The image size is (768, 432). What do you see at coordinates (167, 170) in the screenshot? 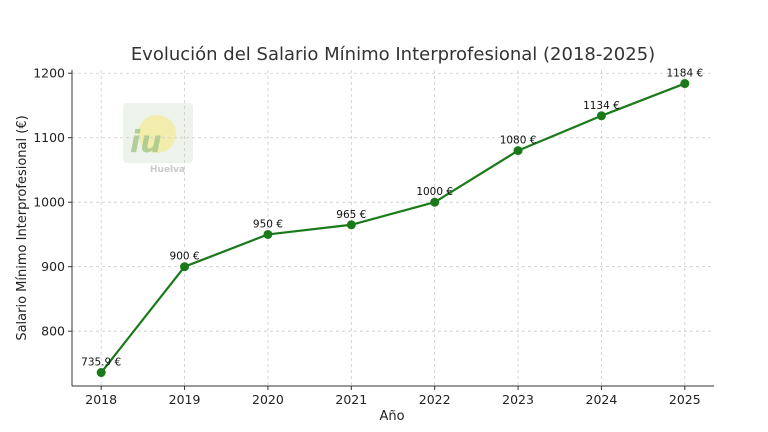
I see `watermark-subtext: Huelva` at bounding box center [167, 170].